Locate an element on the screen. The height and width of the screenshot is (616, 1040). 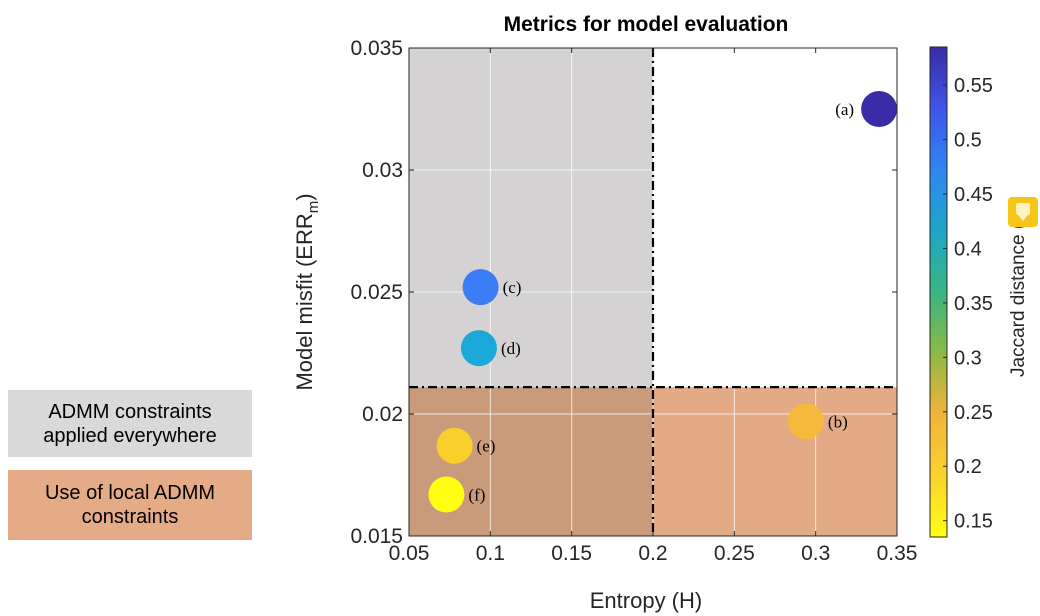
y-axis-label-sub: m is located at coordinates (313, 207).